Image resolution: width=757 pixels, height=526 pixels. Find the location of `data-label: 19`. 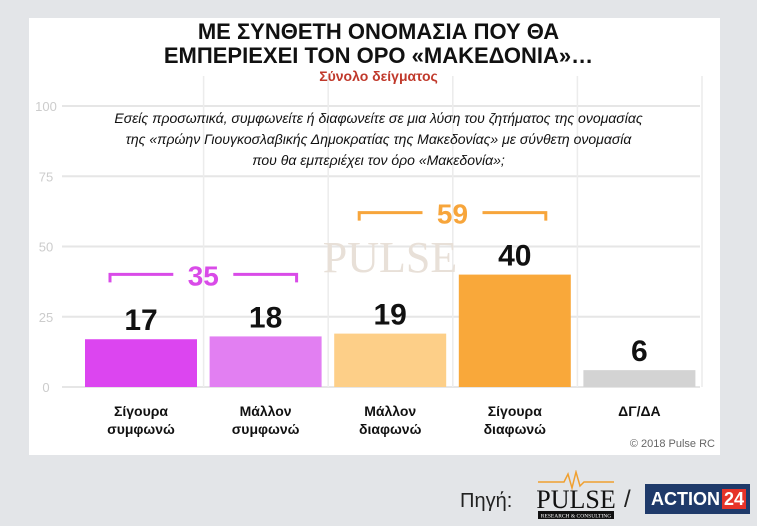

data-label: 19 is located at coordinates (390, 315).